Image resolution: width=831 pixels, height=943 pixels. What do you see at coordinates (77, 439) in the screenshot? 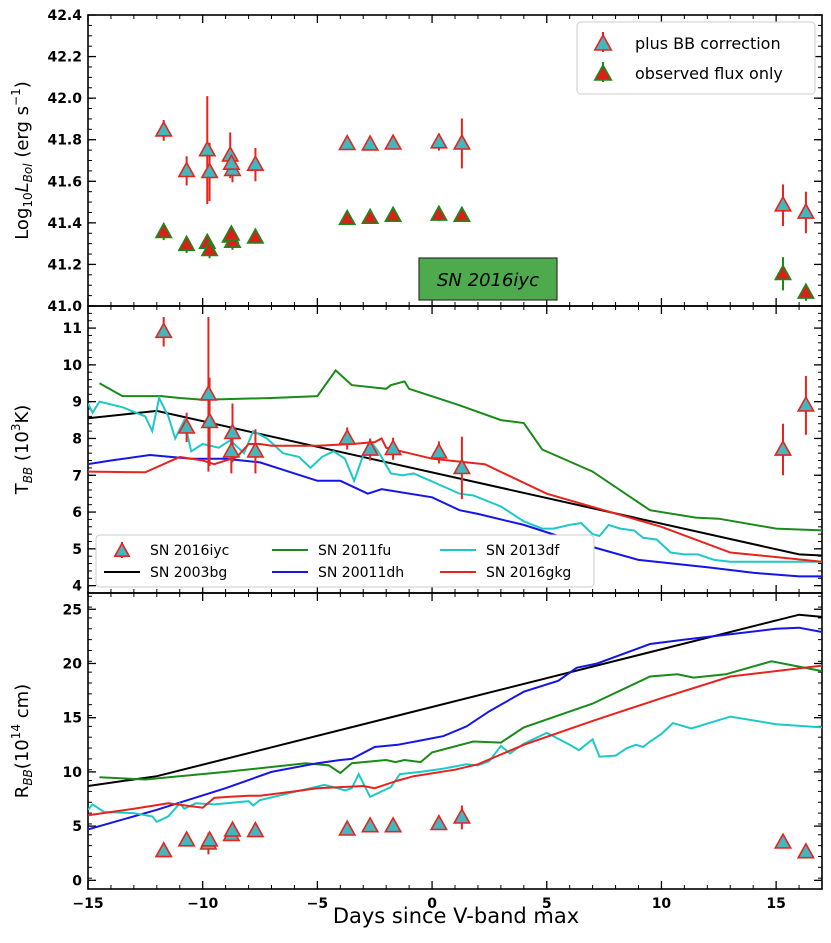
I see `y-tick-label: 8` at bounding box center [77, 439].